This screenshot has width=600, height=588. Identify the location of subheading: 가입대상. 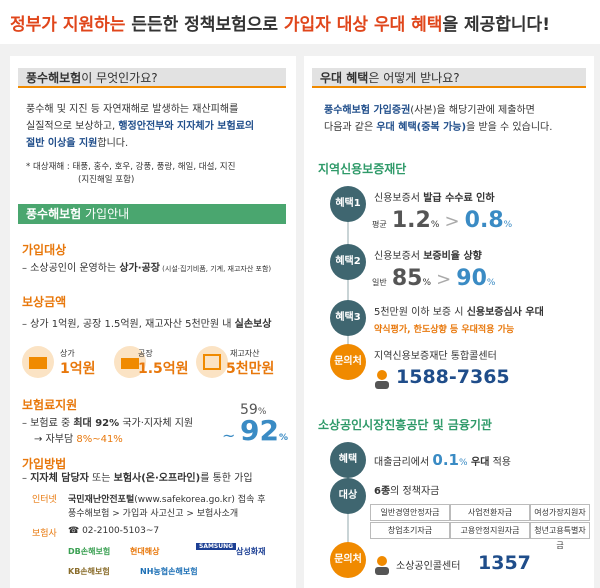
(44, 250).